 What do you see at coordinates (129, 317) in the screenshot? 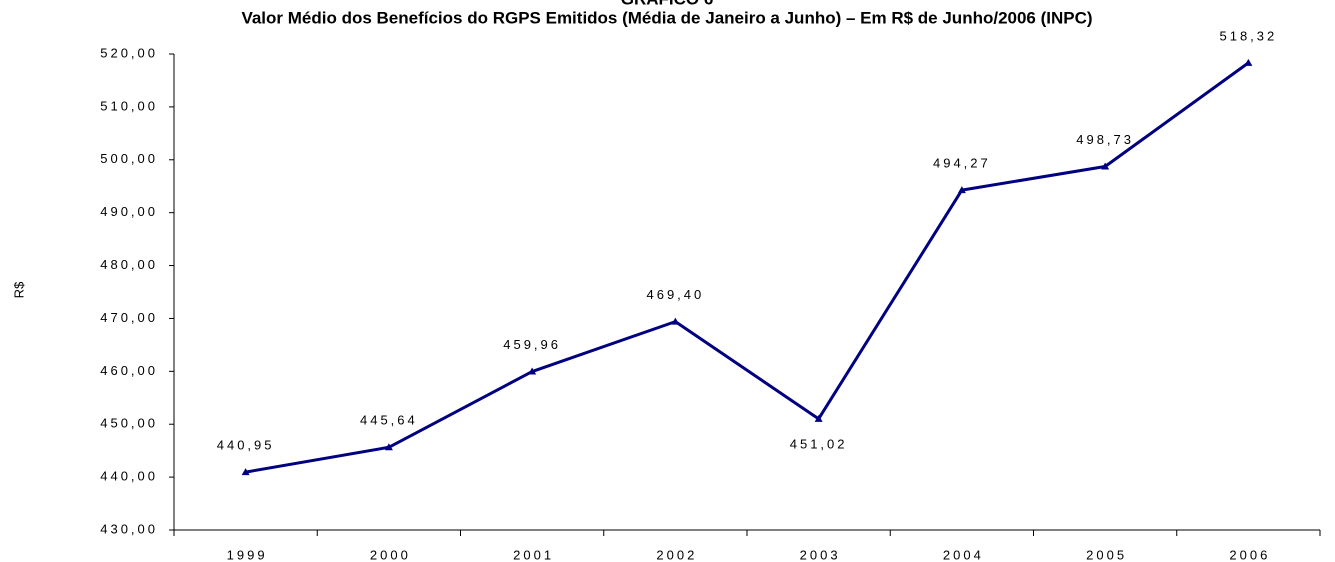
I see `y-tick-label: 470,00` at bounding box center [129, 317].